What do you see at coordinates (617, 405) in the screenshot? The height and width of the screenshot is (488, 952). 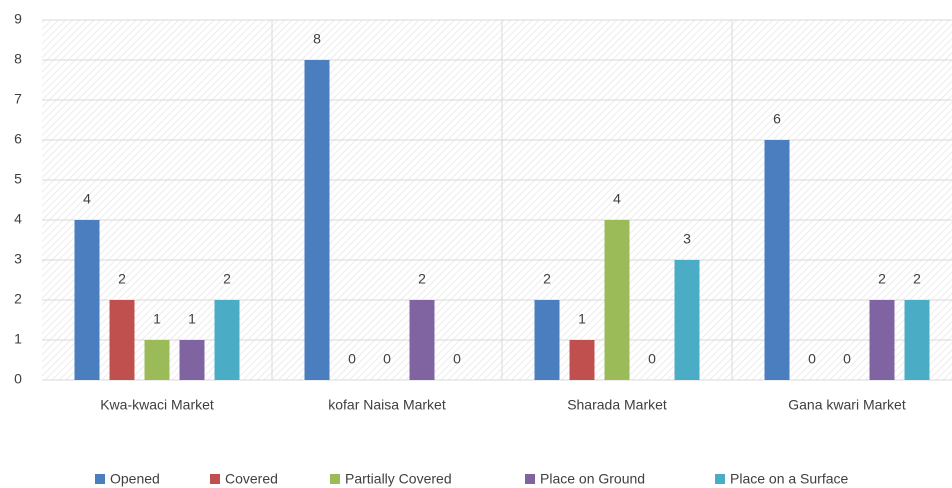 I see `x-tick-label: Sharada Market` at bounding box center [617, 405].